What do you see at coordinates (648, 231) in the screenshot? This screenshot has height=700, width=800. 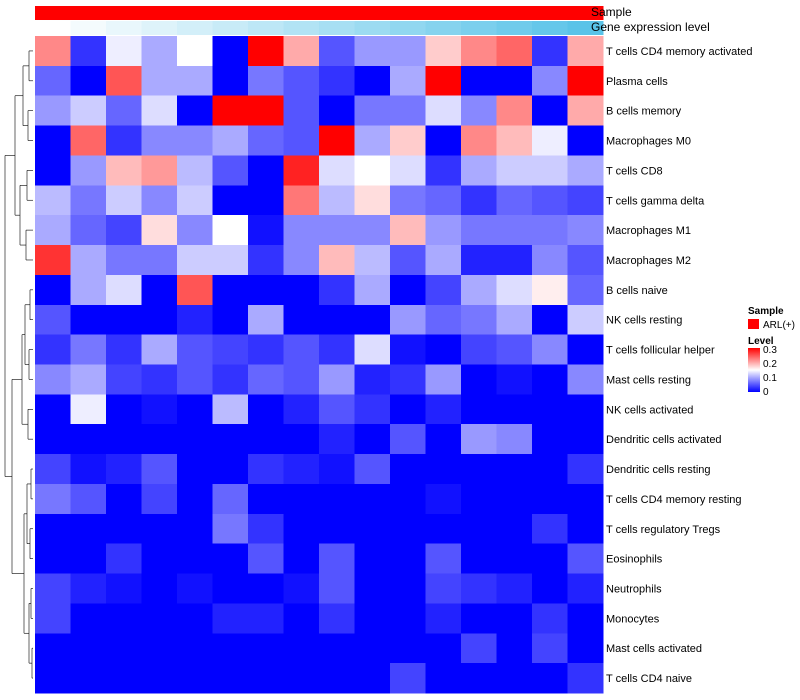 I see `row-label: Macrophages M1` at bounding box center [648, 231].